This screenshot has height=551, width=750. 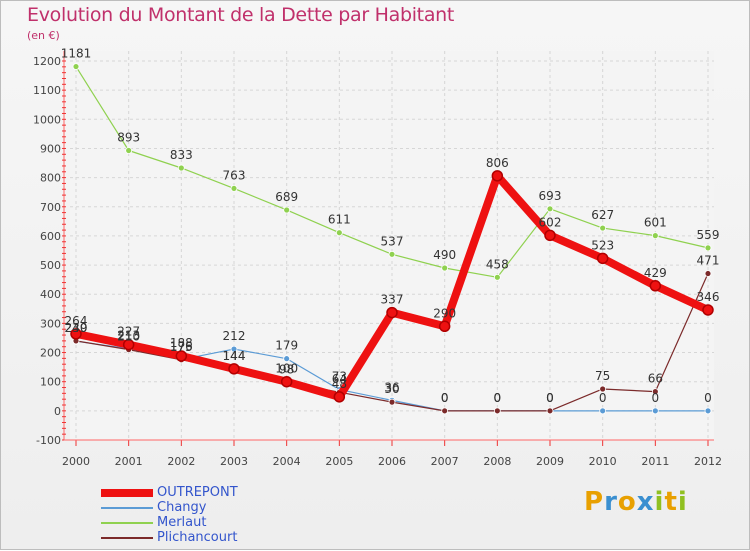 I want to click on data-label-plichancourt: 75, so click(x=602, y=376).